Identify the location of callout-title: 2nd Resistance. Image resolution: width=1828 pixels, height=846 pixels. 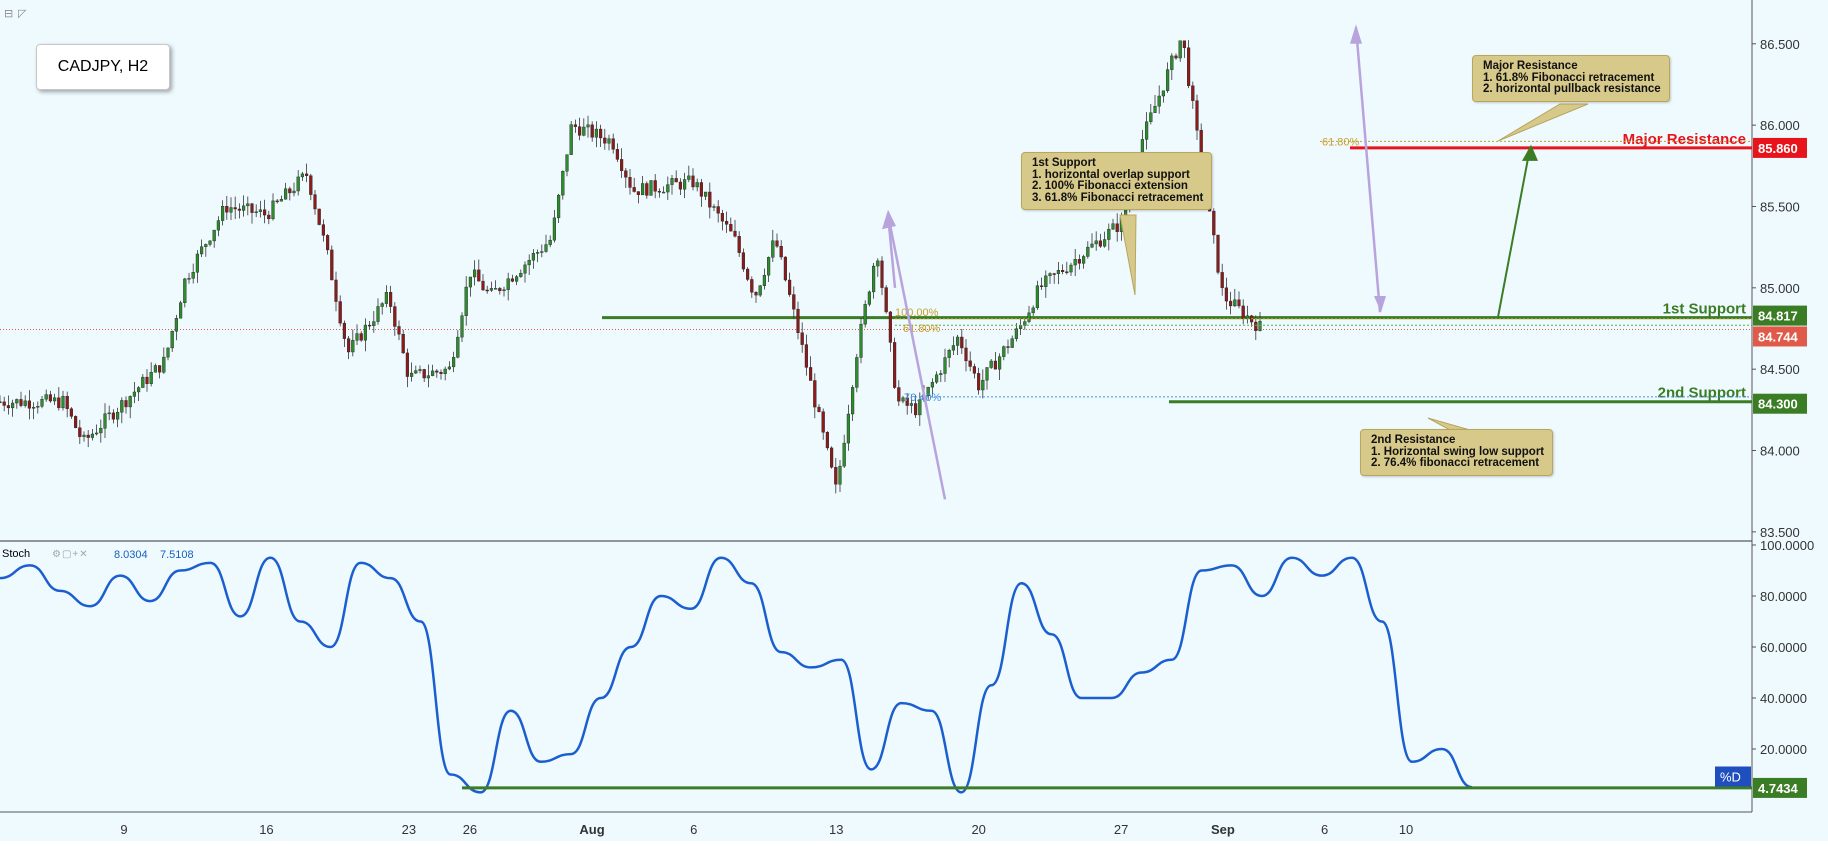
(1413, 440).